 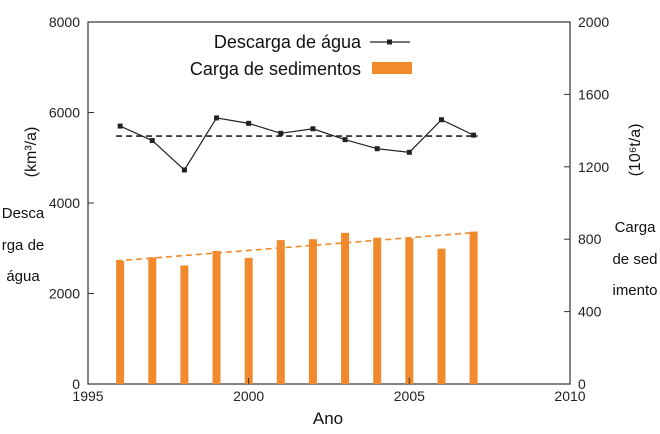 What do you see at coordinates (76, 384) in the screenshot?
I see `y-left-tick-label: 0` at bounding box center [76, 384].